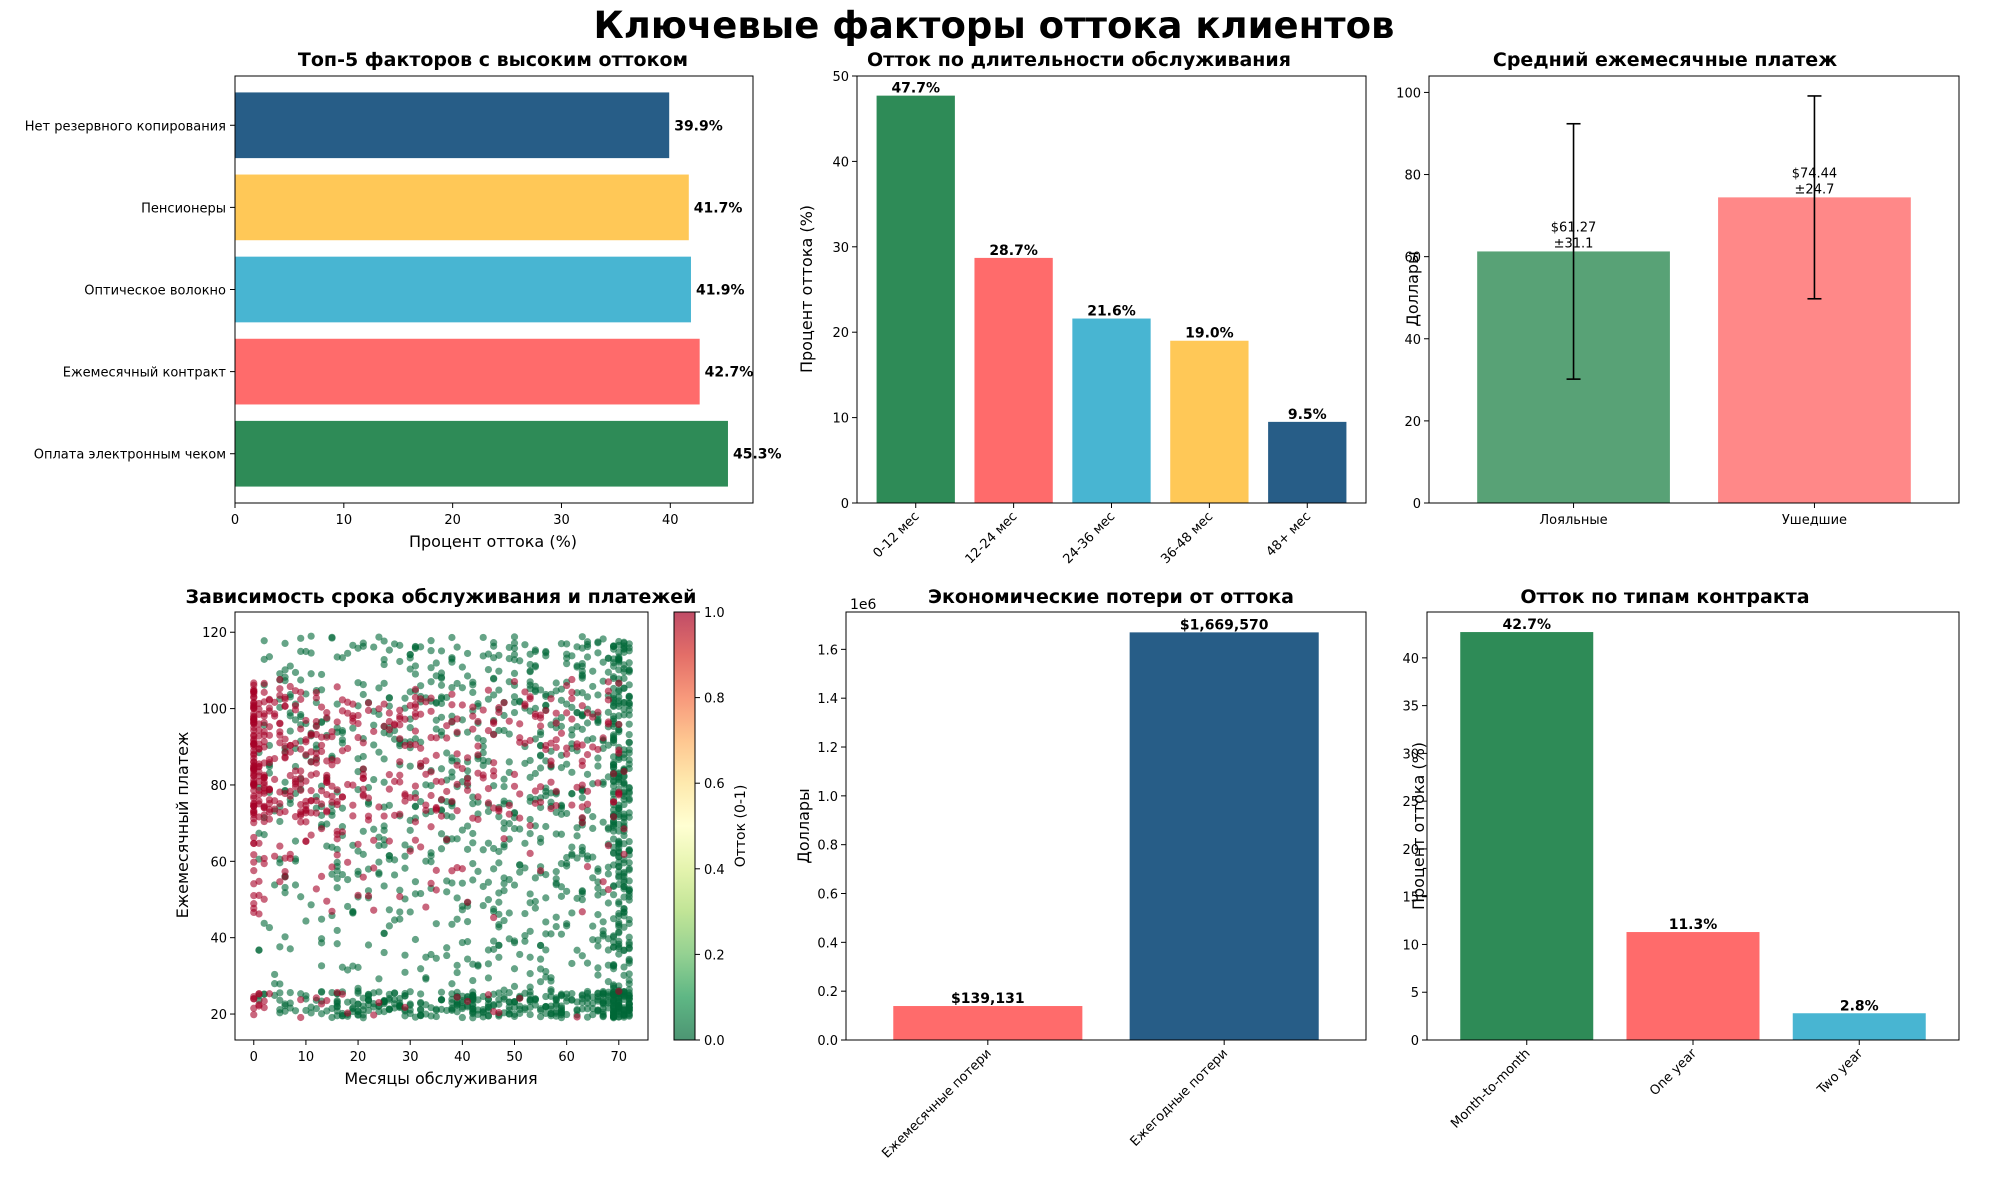 The height and width of the screenshot is (1181, 1989). I want to click on figure-title: Ключевые факторы оттока клиентов, so click(994, 25).